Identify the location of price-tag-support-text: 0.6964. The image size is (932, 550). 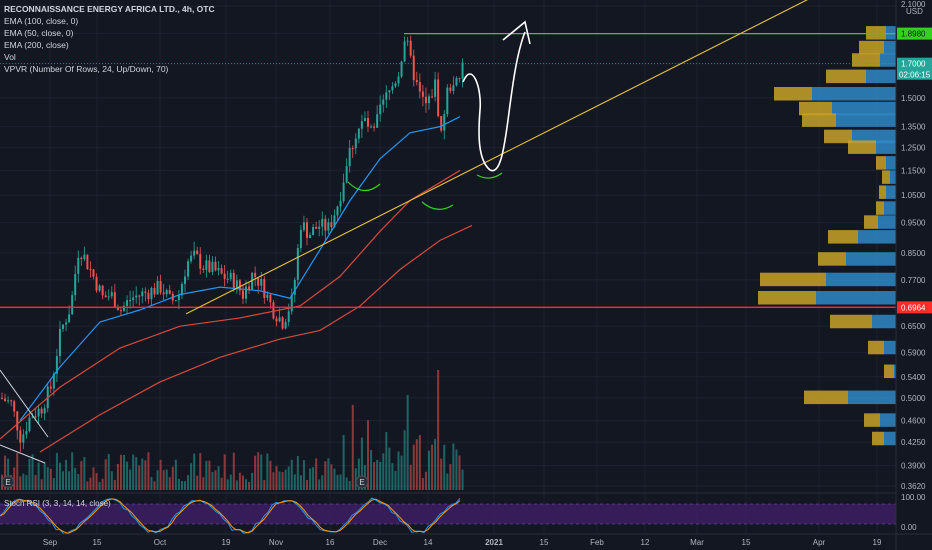
(913, 307).